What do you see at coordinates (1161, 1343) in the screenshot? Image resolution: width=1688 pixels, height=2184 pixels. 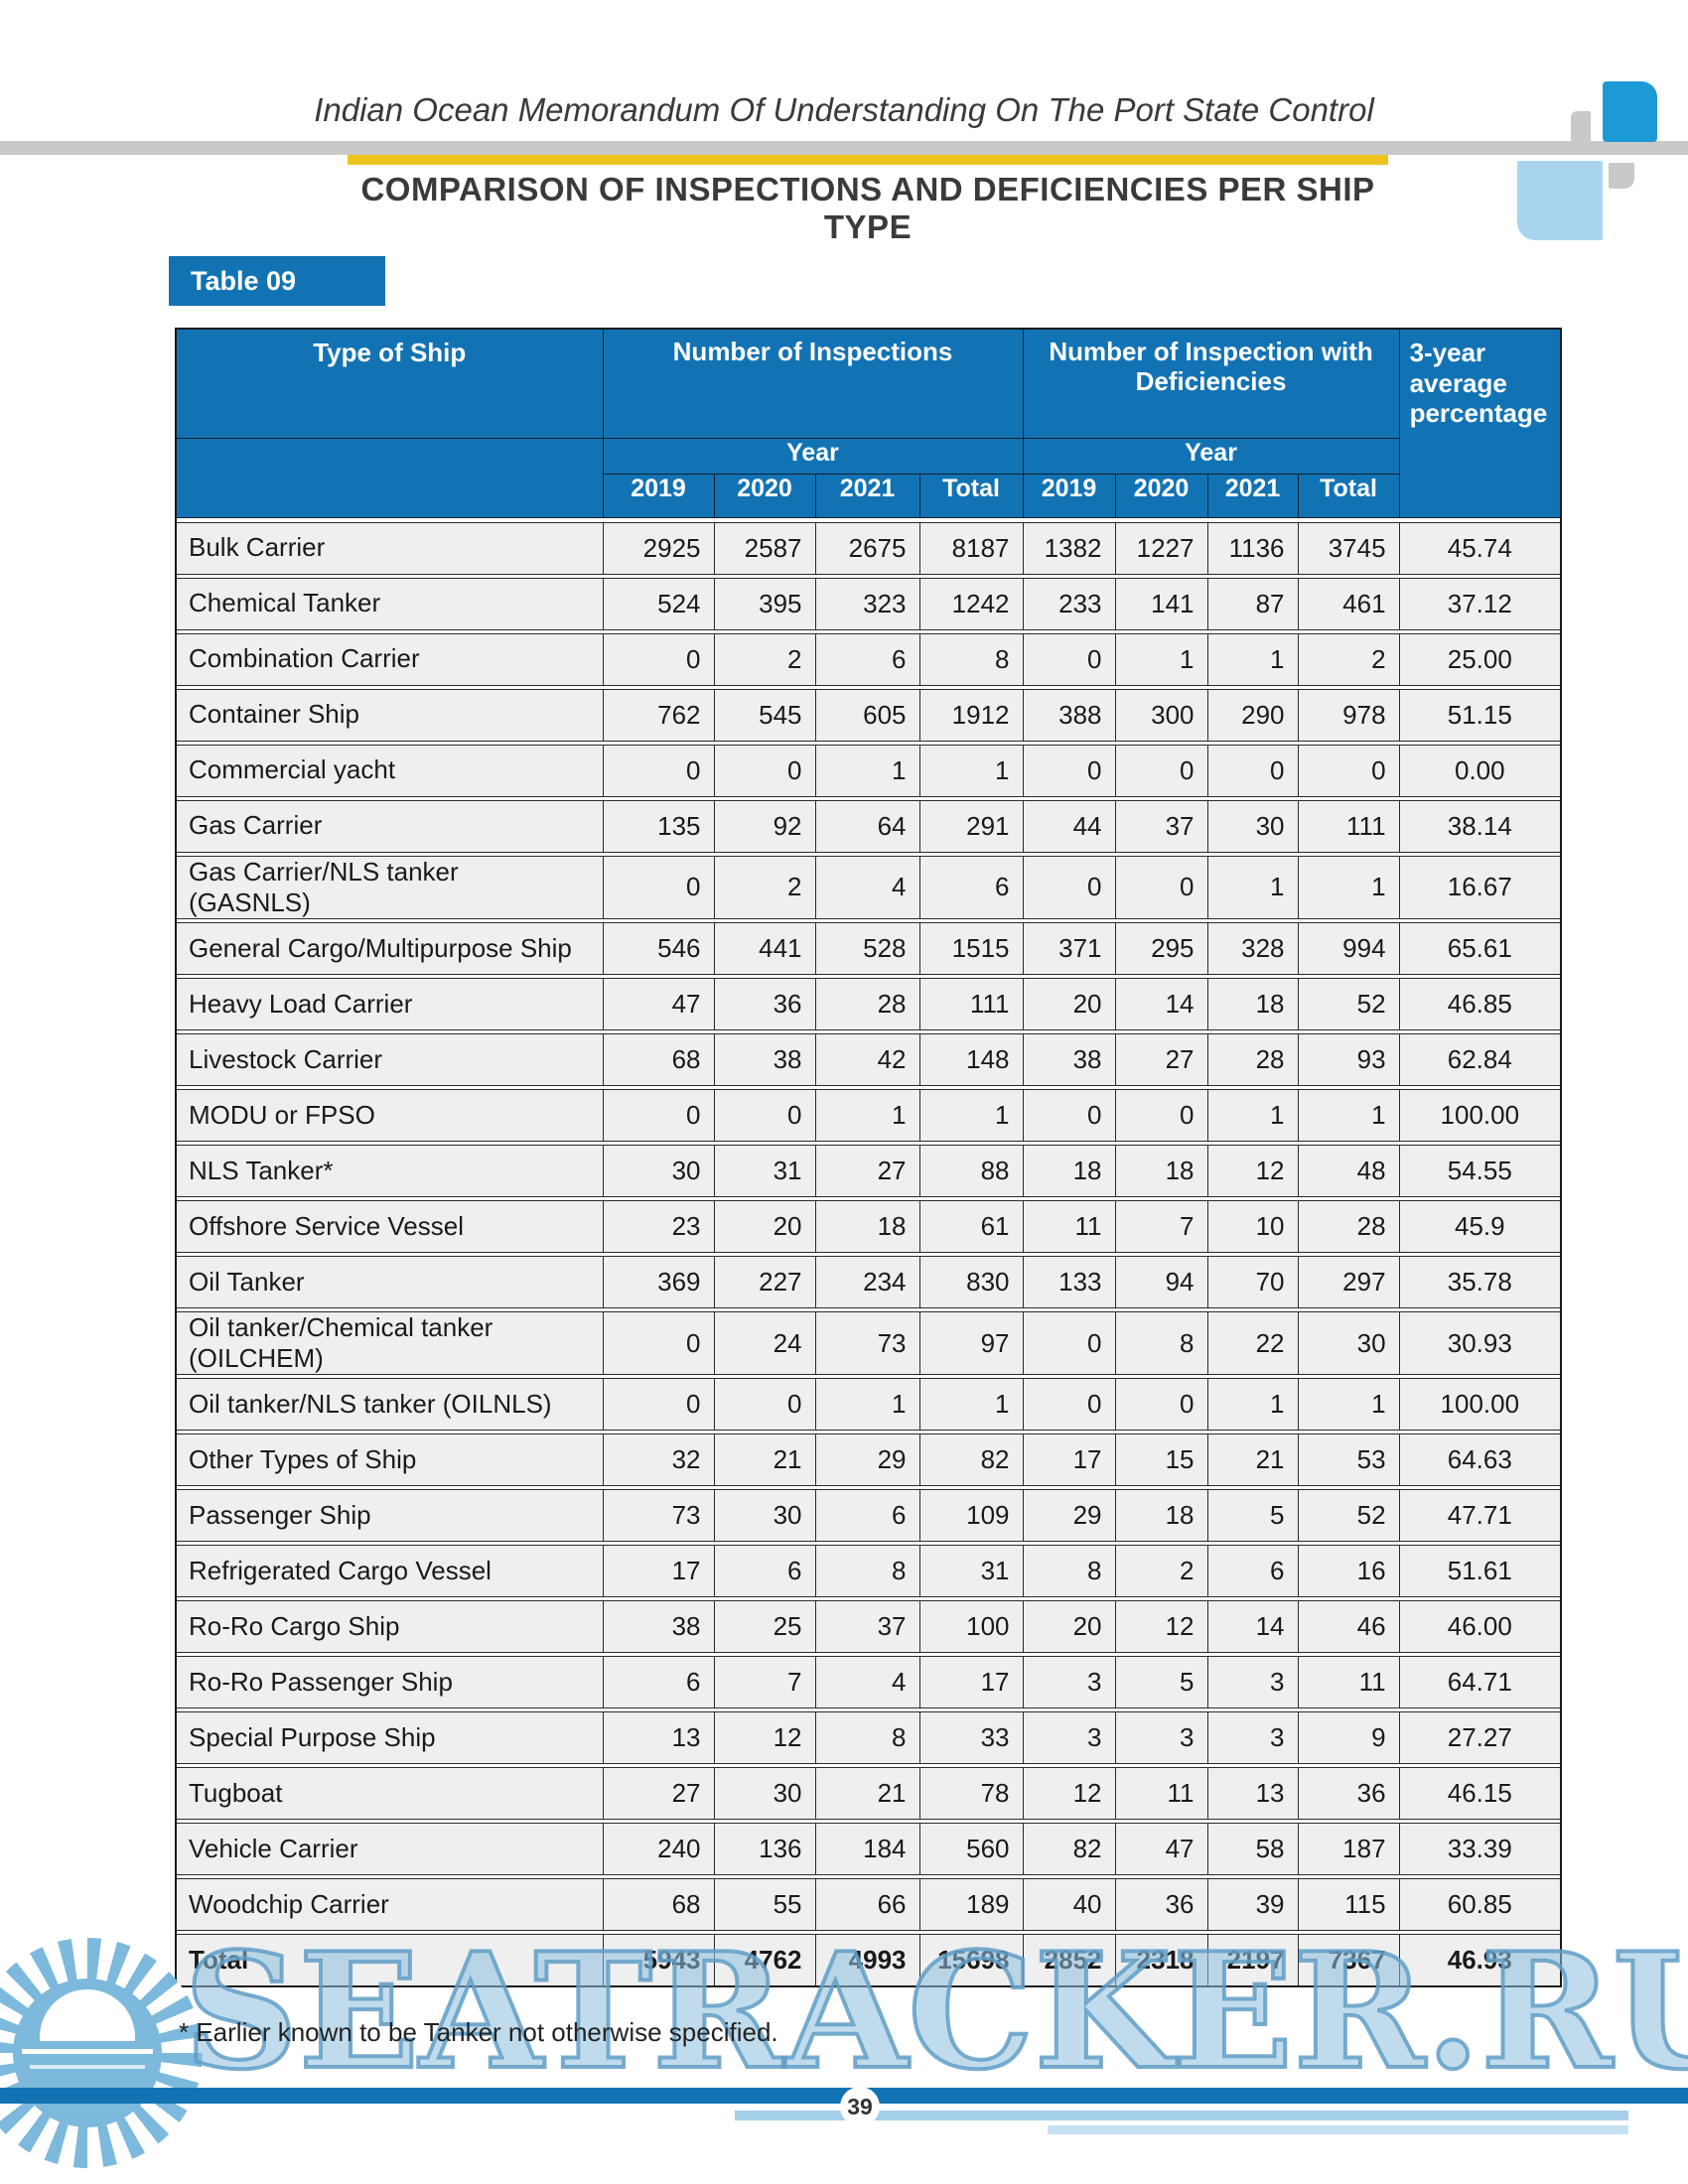 I see `def-2020-cell: 8` at bounding box center [1161, 1343].